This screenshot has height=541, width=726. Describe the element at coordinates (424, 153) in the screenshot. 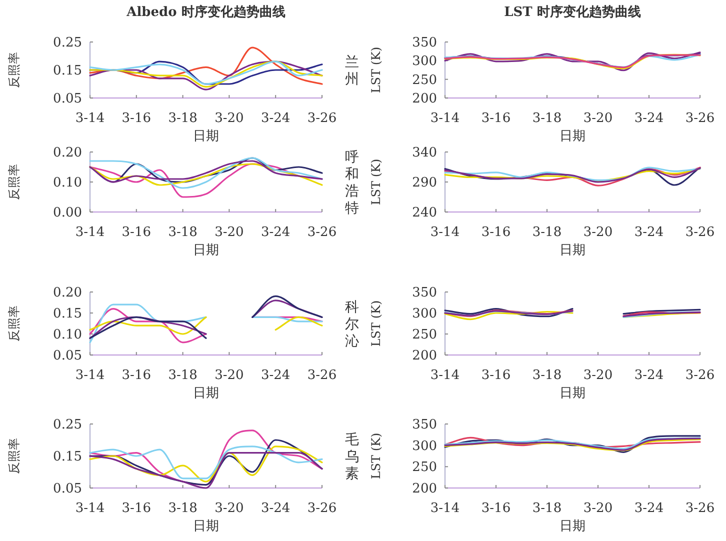

I see `y-tick-label: 340` at that location.